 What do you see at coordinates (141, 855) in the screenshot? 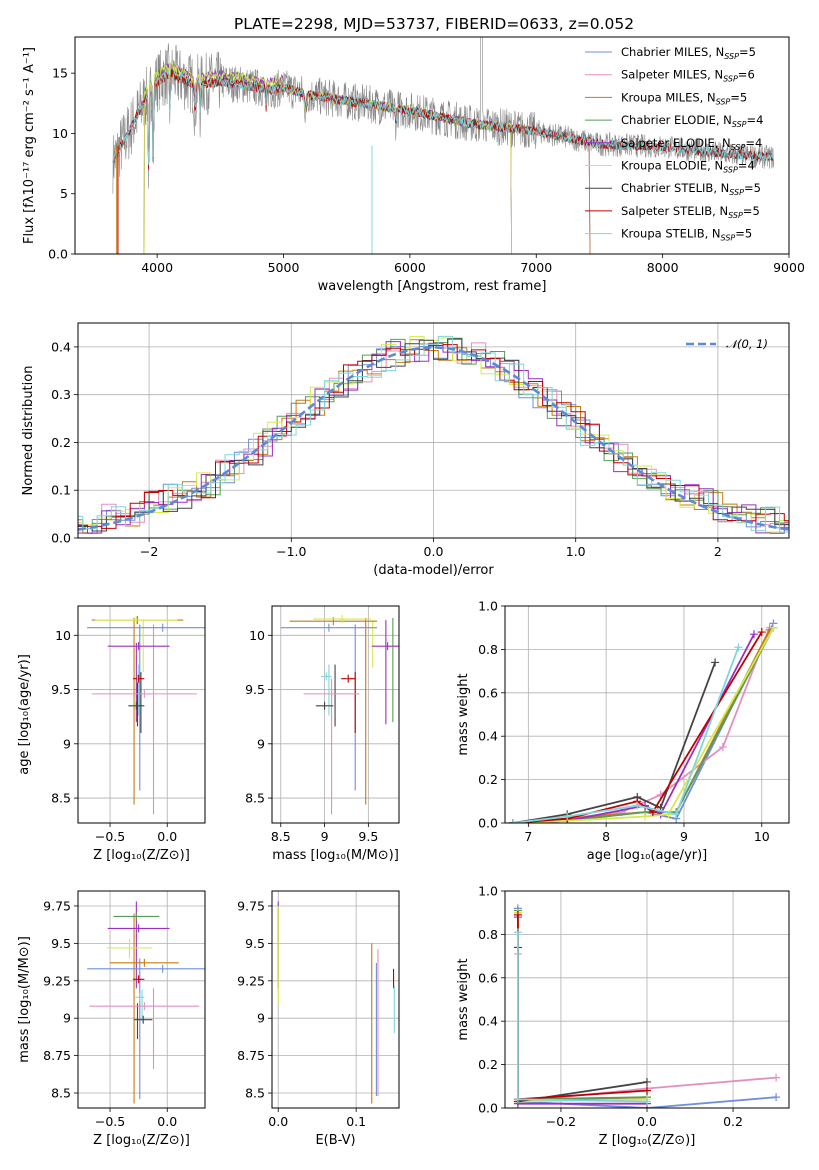
I see `x-axis-label: Z [log₁₀(Z/Z⊙)]` at bounding box center [141, 855].